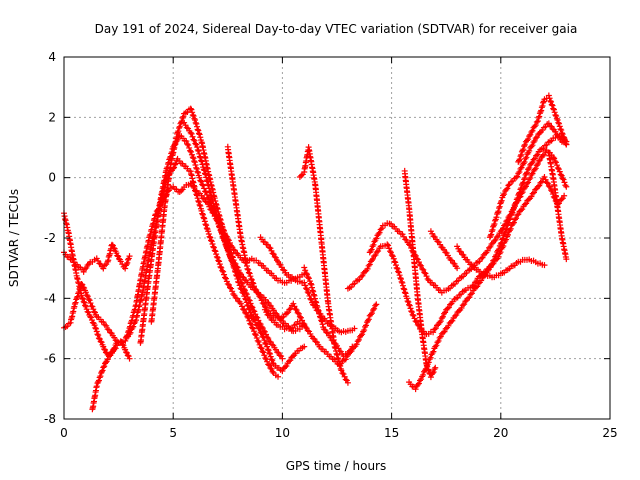  What do you see at coordinates (64, 433) in the screenshot?
I see `x-tick-label: 0` at bounding box center [64, 433].